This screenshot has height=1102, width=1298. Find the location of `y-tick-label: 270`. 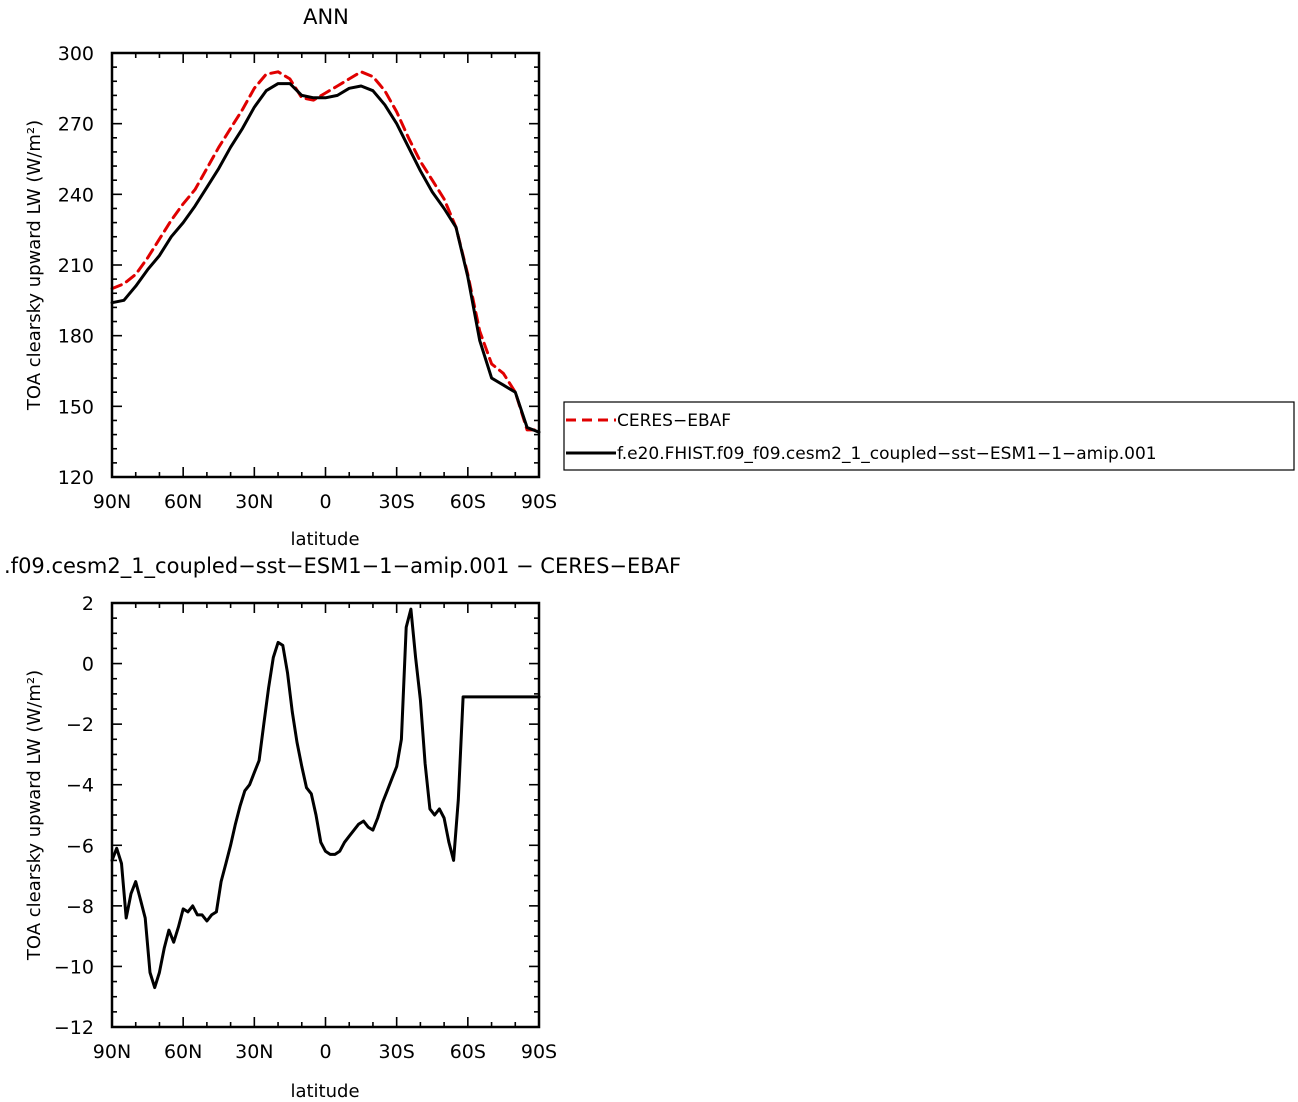

y-tick-label: 270 is located at coordinates (76, 125).